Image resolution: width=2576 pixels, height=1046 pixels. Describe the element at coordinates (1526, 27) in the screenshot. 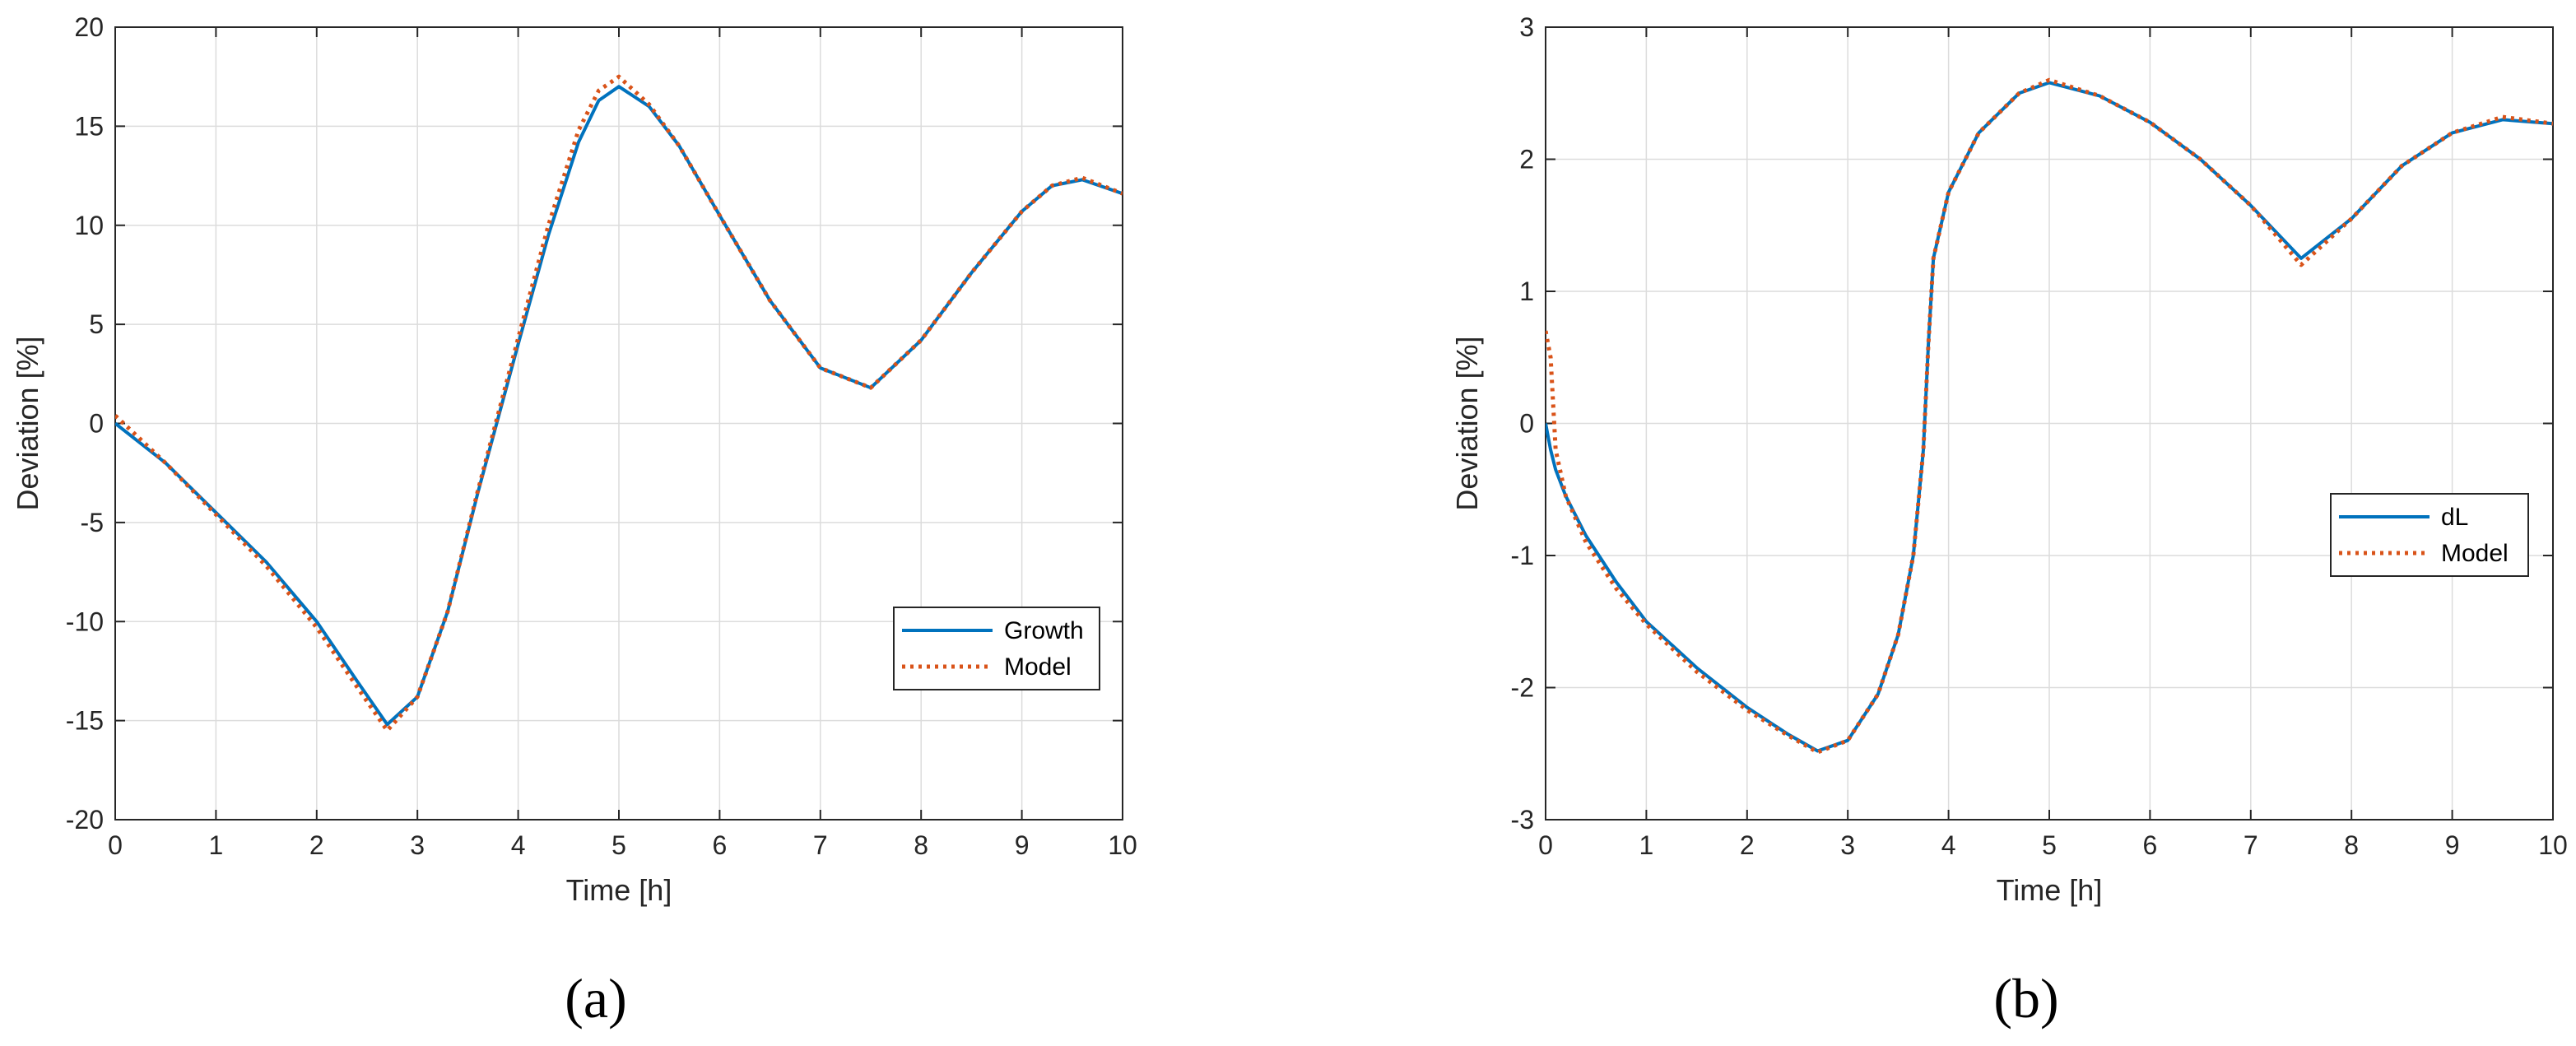

I see `y-tick-label: 3` at that location.